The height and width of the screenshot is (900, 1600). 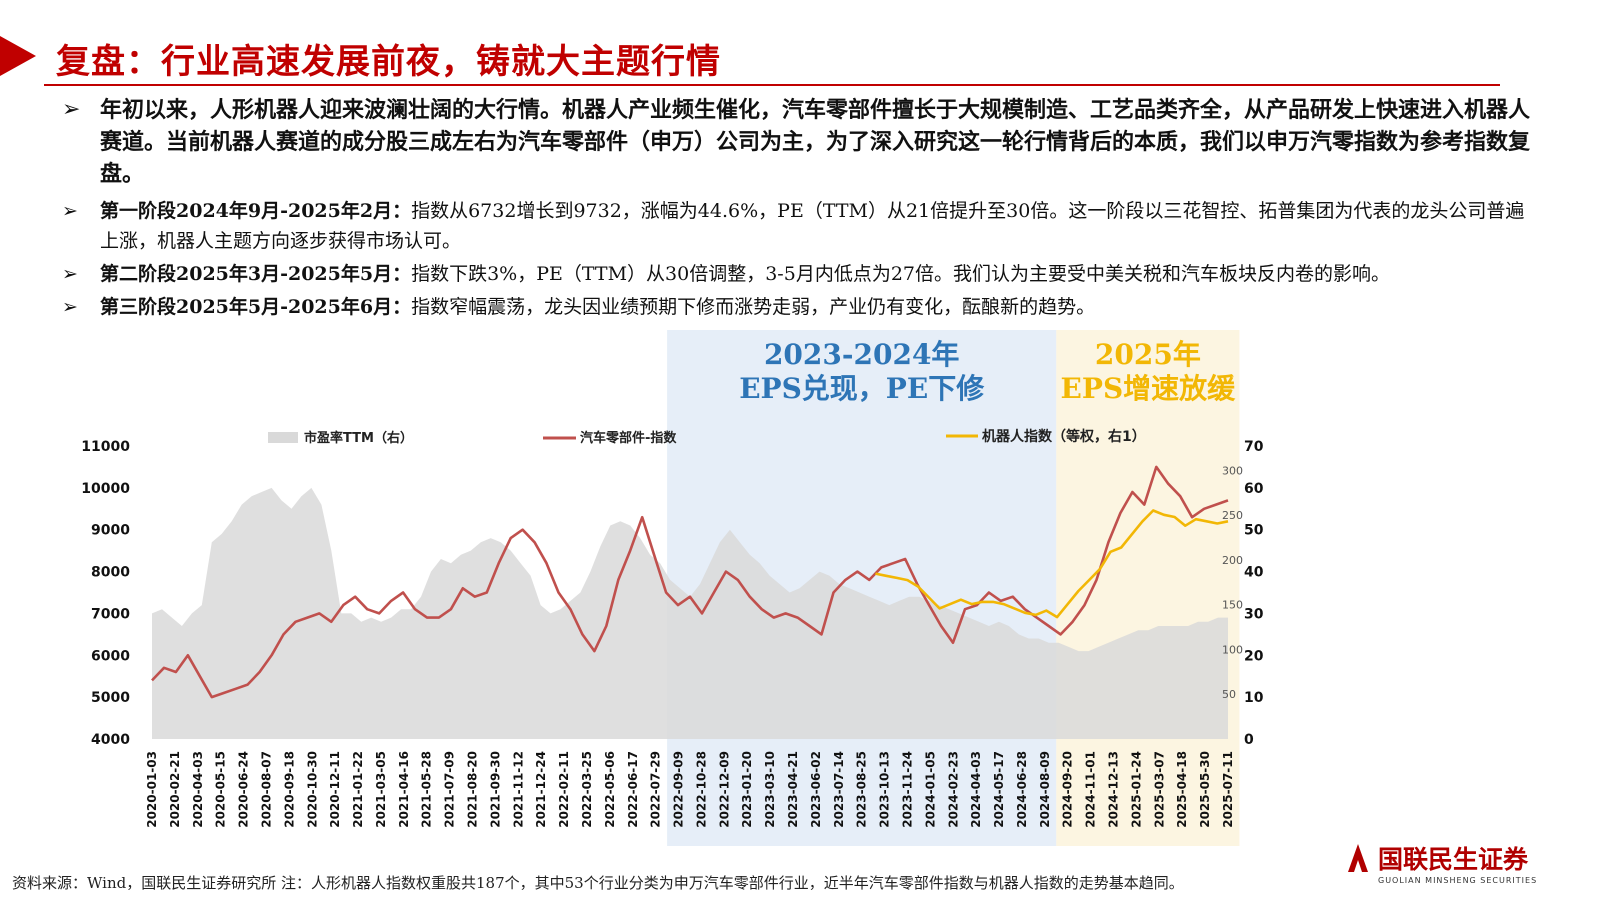 I want to click on bullet-phase-2-heading: 第二阶段2025年3月-2025年5月：, so click(x=256, y=274).